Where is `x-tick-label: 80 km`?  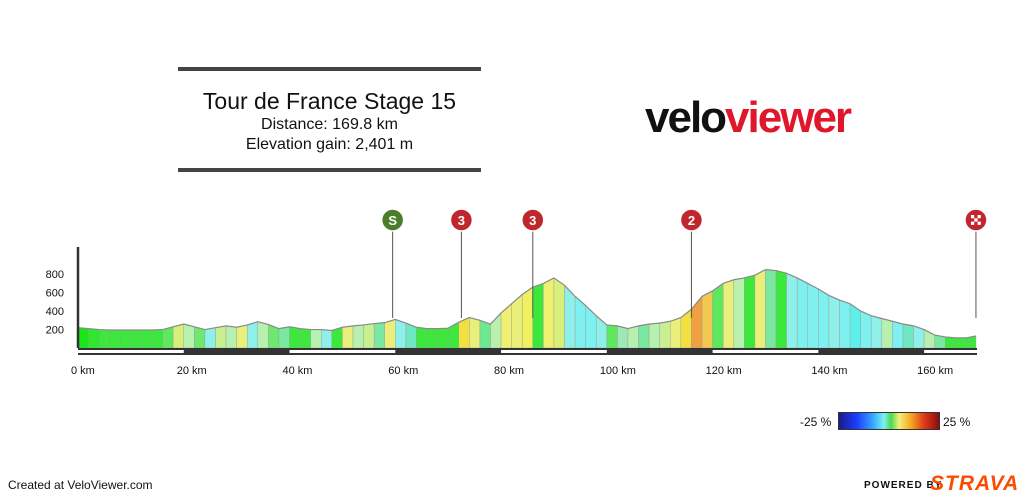 x-tick-label: 80 km is located at coordinates (509, 371).